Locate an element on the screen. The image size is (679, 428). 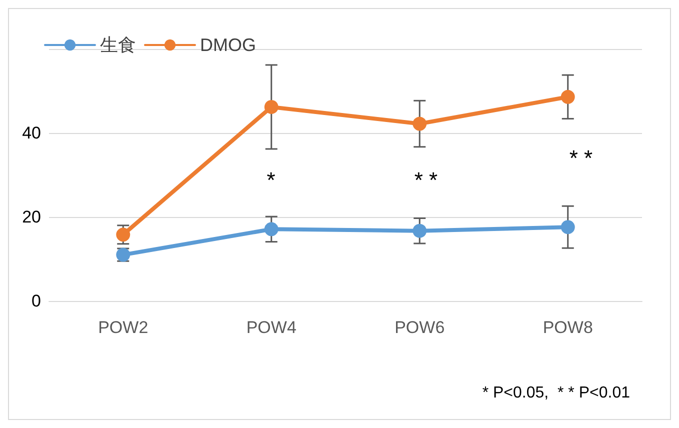
annotation: * is located at coordinates (271, 180).